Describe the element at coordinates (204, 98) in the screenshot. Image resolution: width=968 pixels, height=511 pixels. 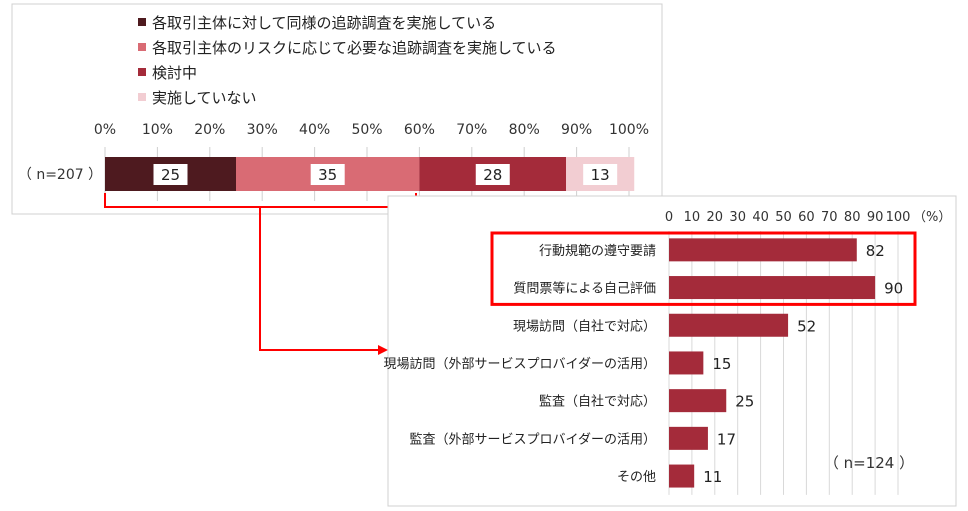
I see `legend-label: 実施していない` at that location.